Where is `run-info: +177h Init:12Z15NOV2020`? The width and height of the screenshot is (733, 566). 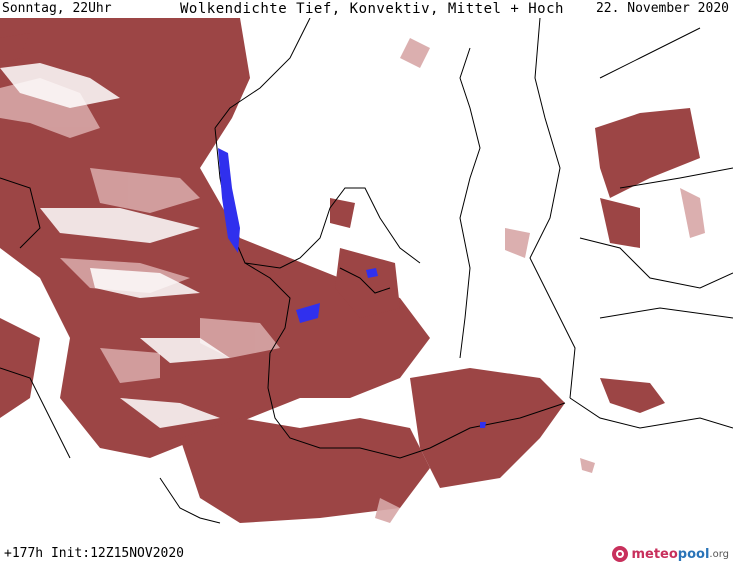 run-info: +177h Init:12Z15NOV2020 is located at coordinates (94, 553).